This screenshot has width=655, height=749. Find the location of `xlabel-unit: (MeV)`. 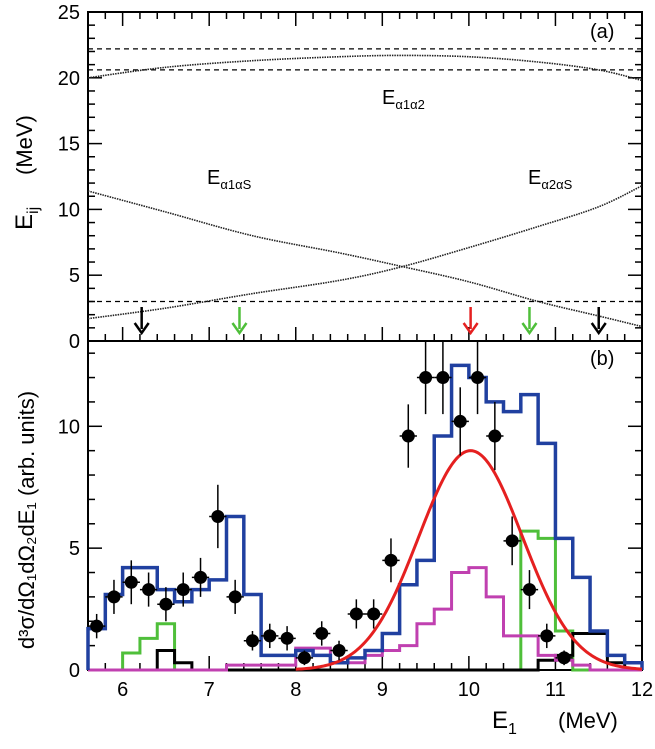

xlabel-unit: (MeV) is located at coordinates (588, 720).